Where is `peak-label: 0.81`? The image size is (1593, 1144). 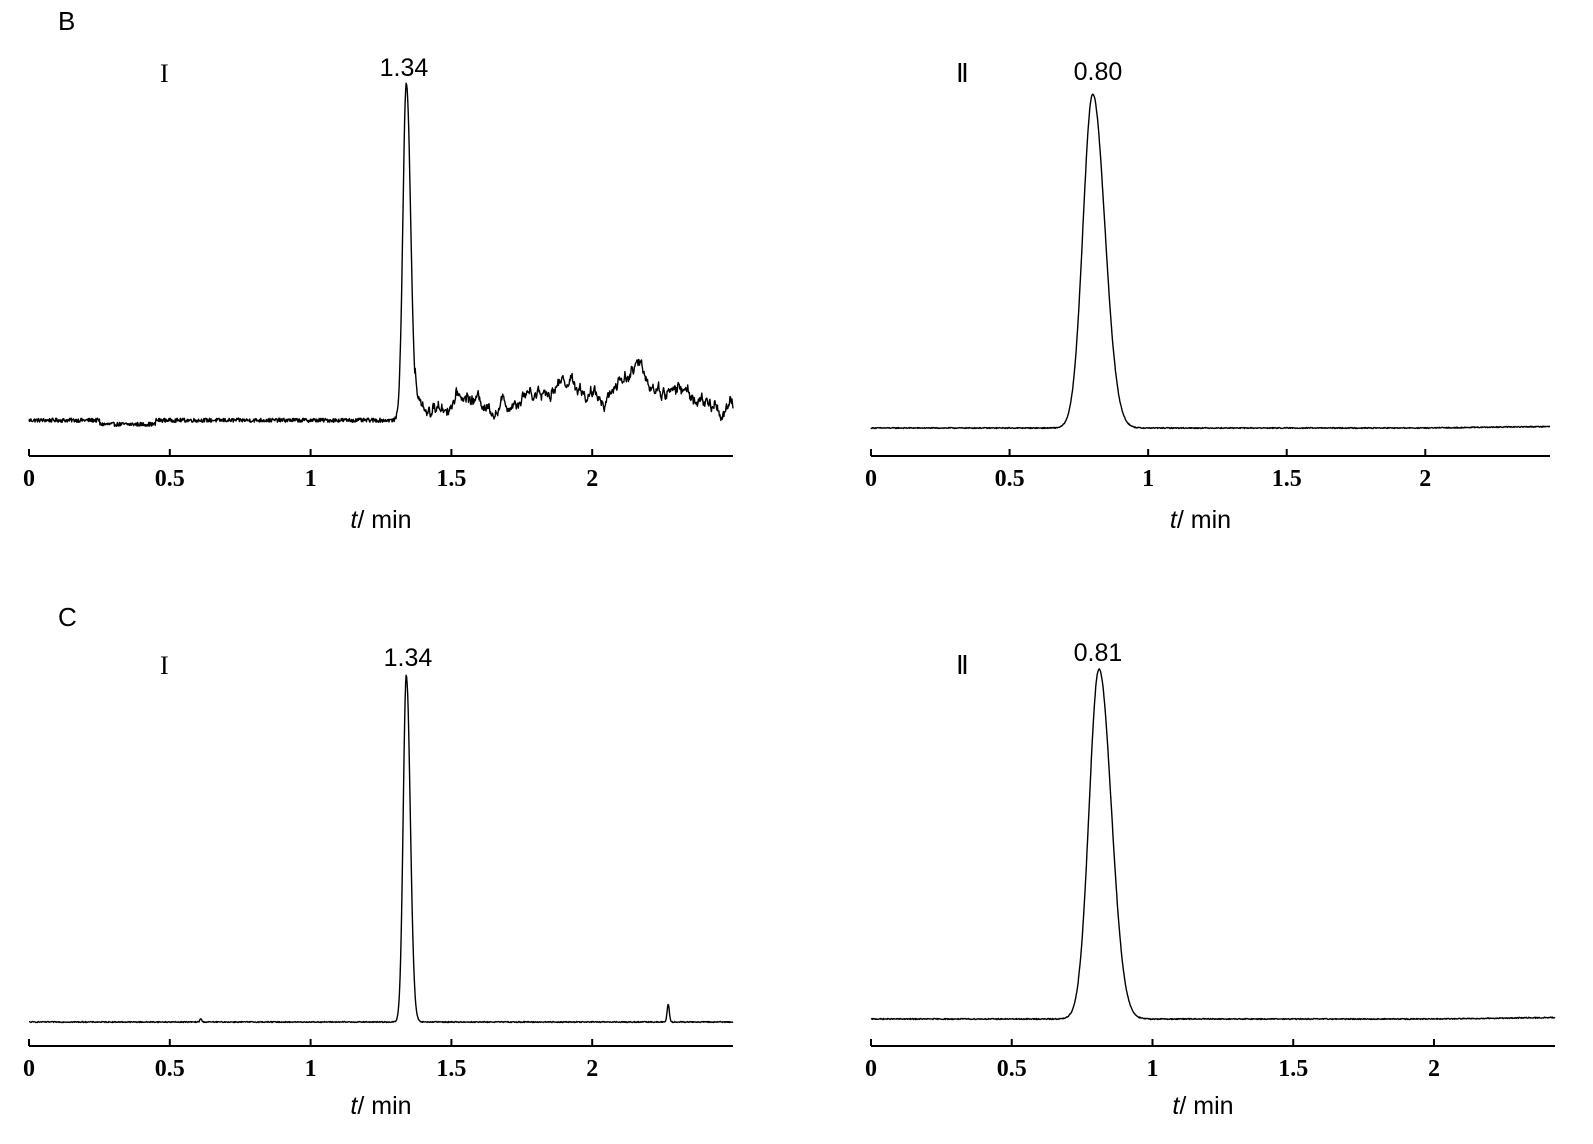
peak-label: 0.81 is located at coordinates (1098, 653).